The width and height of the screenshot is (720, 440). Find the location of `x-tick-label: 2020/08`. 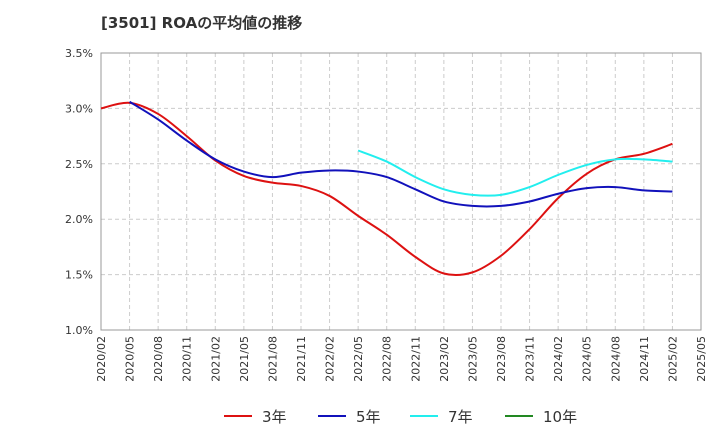

x-tick-label: 2020/08 is located at coordinates (158, 359).